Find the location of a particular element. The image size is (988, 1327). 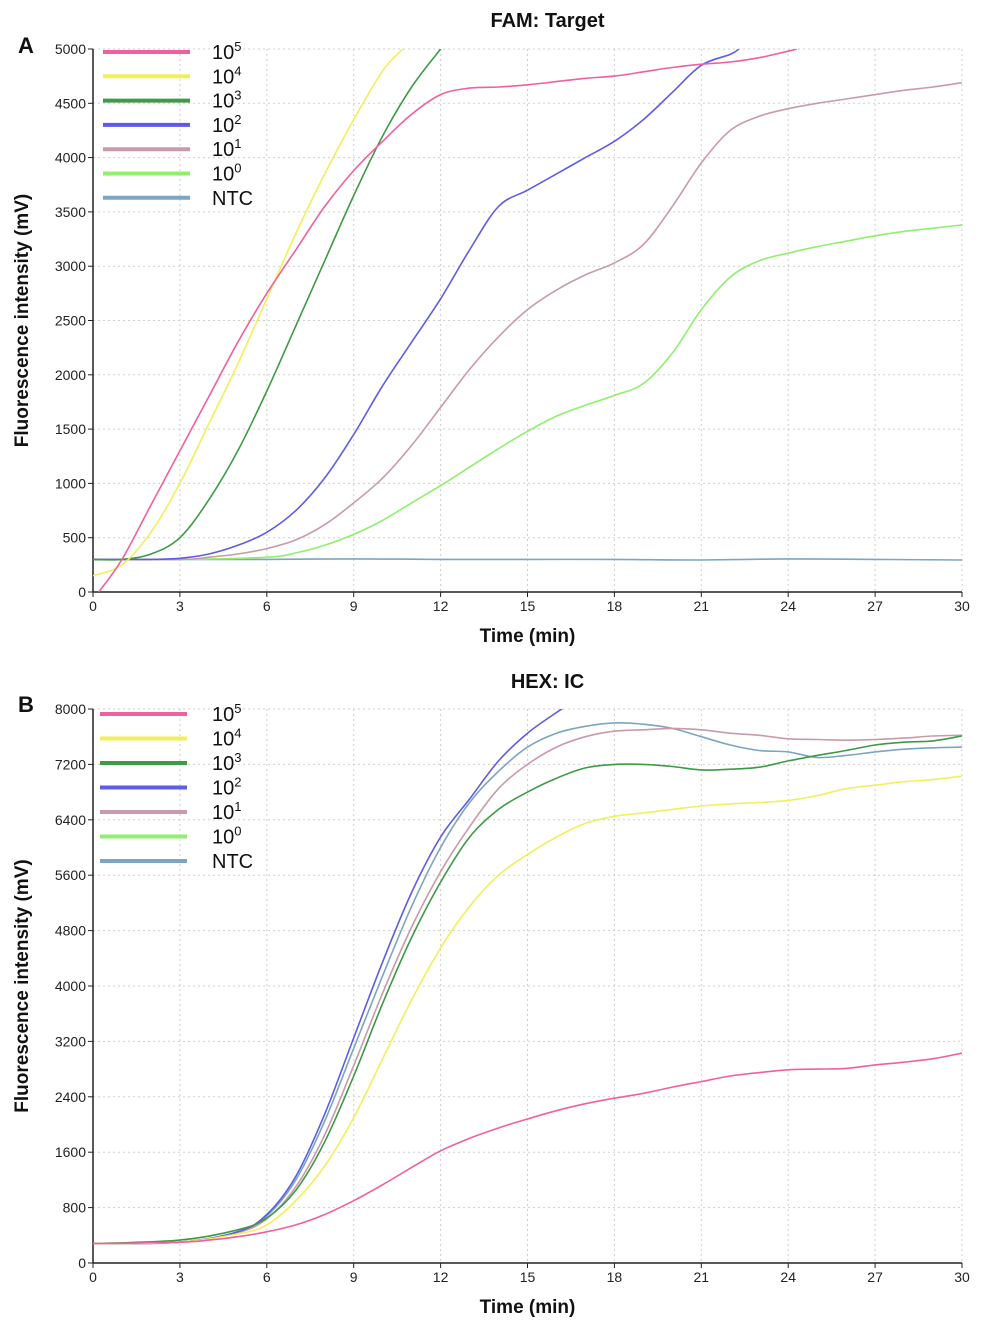

y-tick-label: 7200 is located at coordinates (70, 764).